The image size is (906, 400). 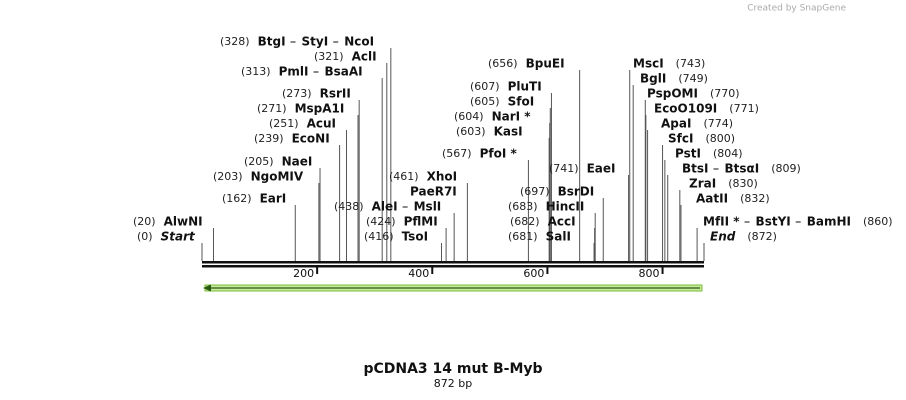 What do you see at coordinates (379, 236) in the screenshot?
I see `site-position: (416)` at bounding box center [379, 236].